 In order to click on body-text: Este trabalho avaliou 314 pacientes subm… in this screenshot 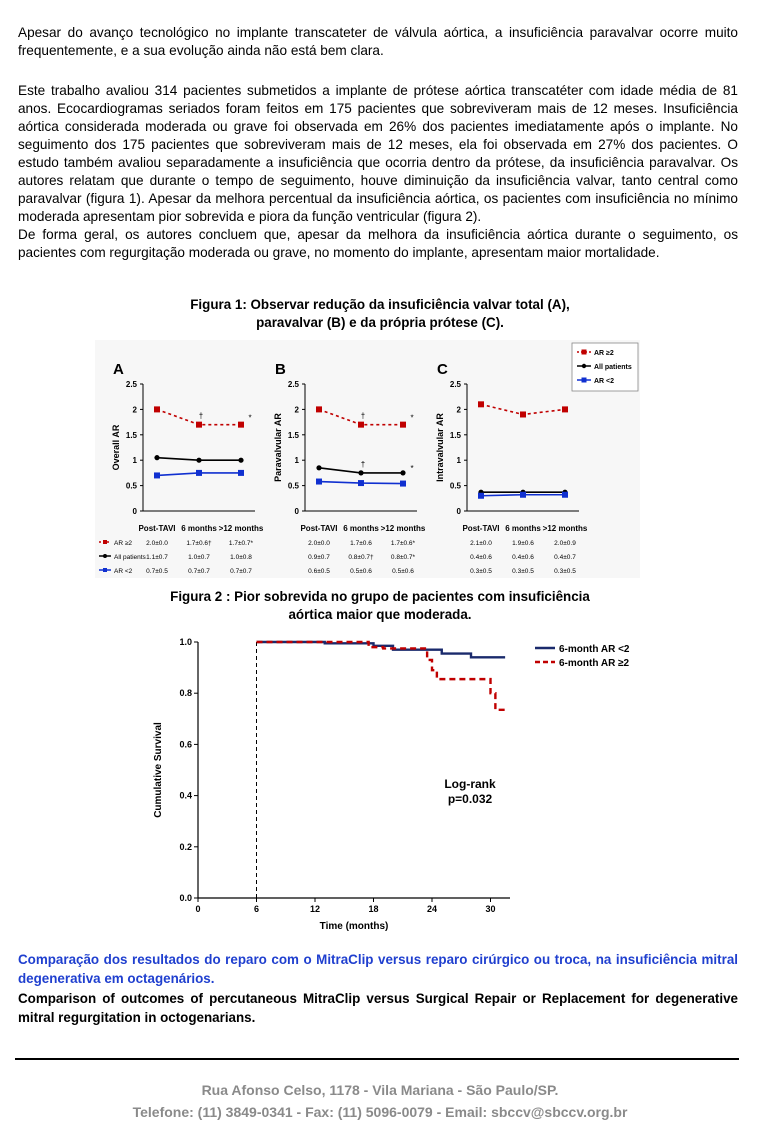, I will do `click(378, 153)`.